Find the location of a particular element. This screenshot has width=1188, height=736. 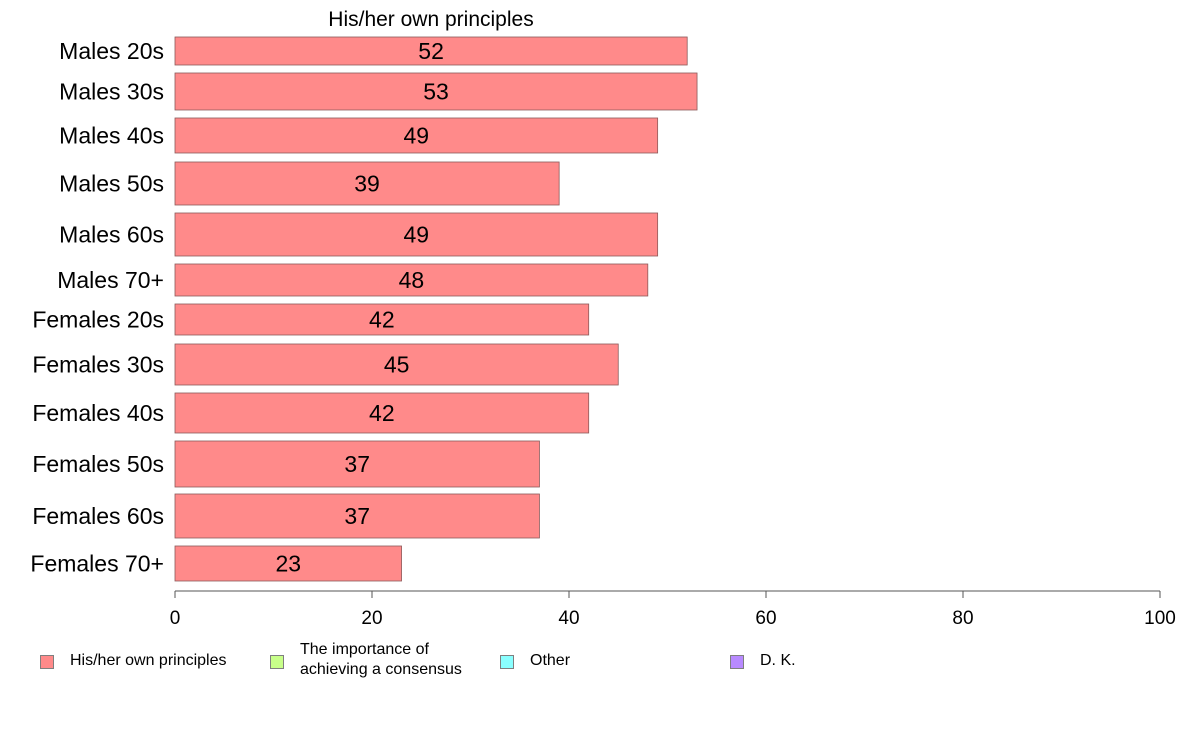

legend-swatch-dk is located at coordinates (737, 662).